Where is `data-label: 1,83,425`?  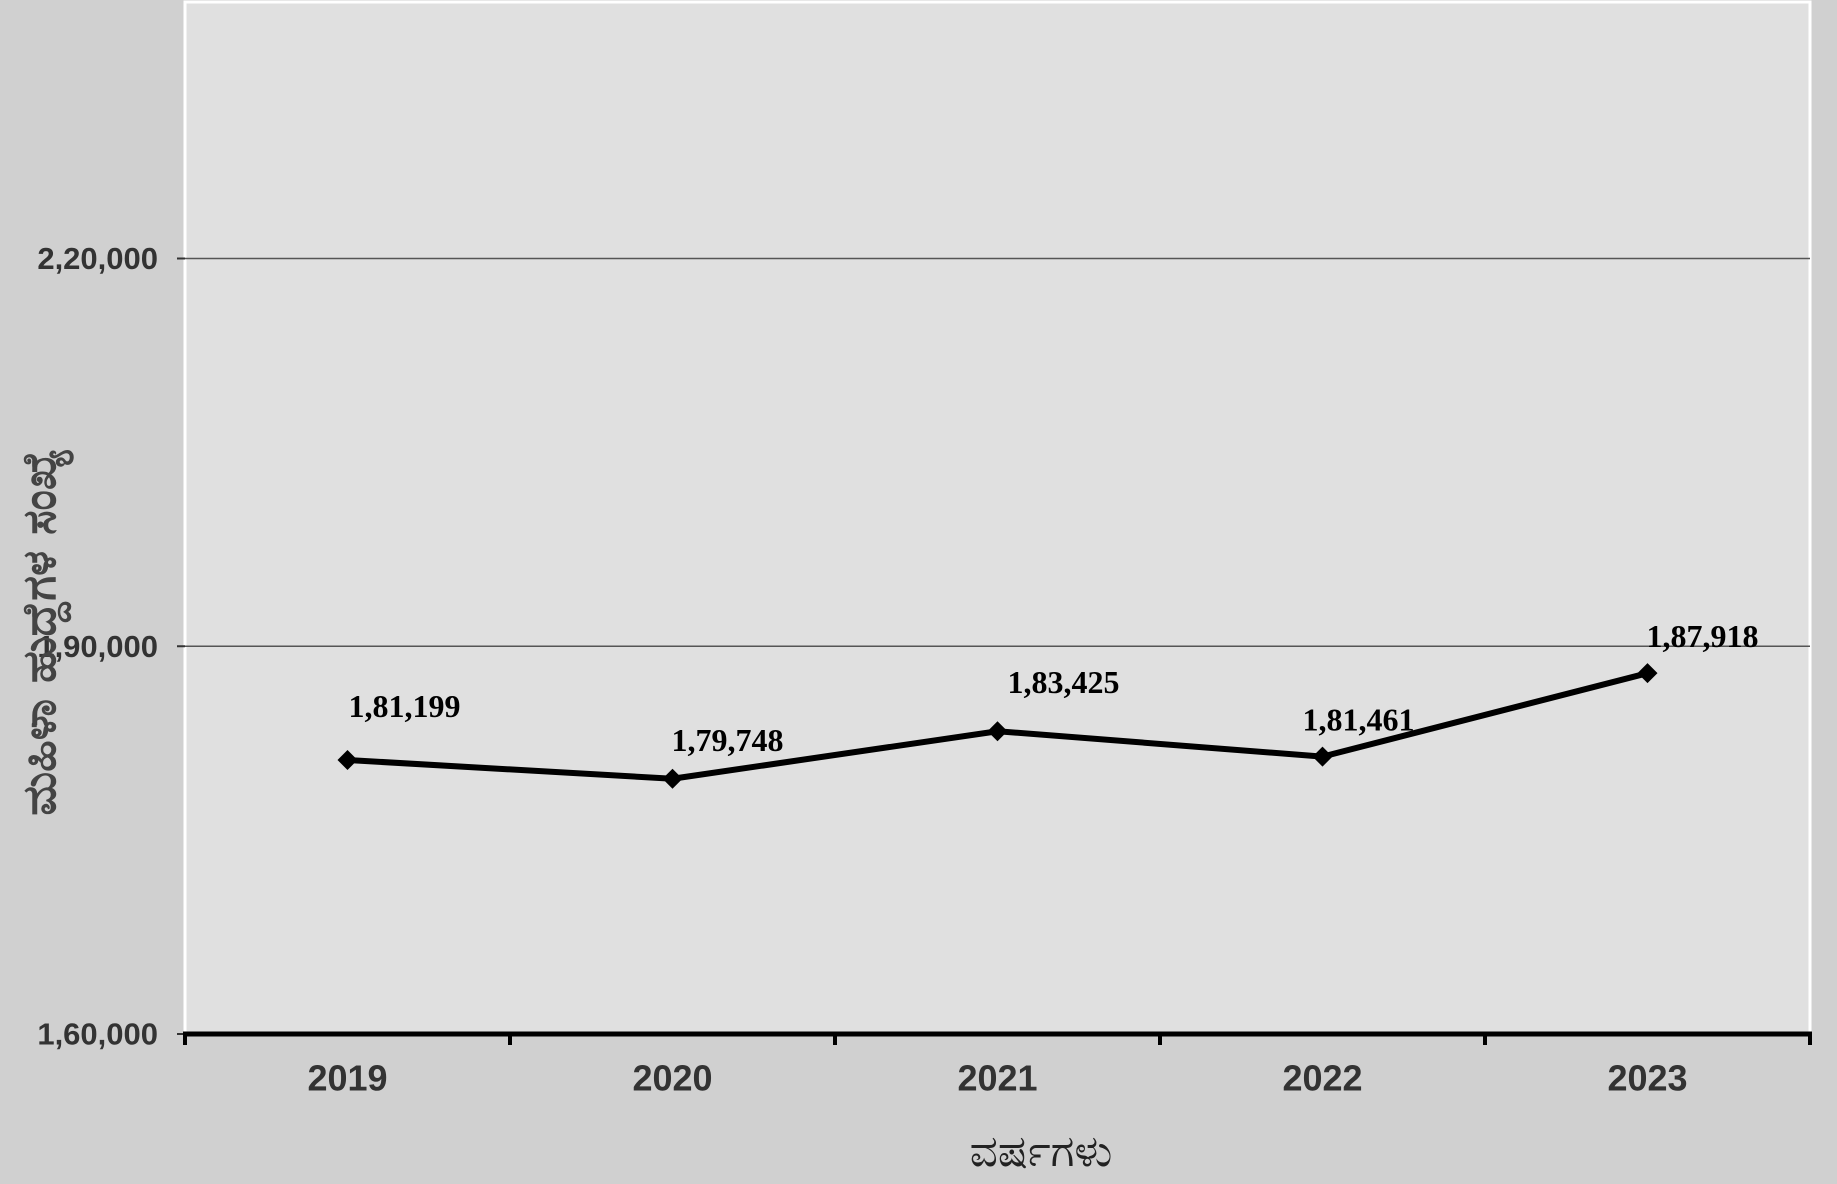
data-label: 1,83,425 is located at coordinates (1064, 682).